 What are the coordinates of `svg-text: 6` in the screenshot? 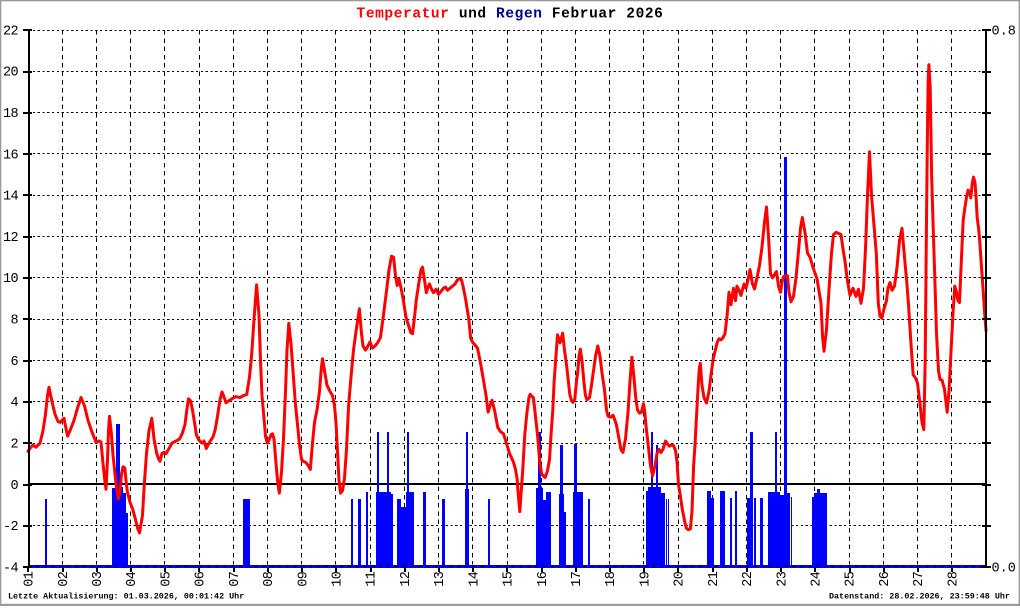 It's located at (14, 362).